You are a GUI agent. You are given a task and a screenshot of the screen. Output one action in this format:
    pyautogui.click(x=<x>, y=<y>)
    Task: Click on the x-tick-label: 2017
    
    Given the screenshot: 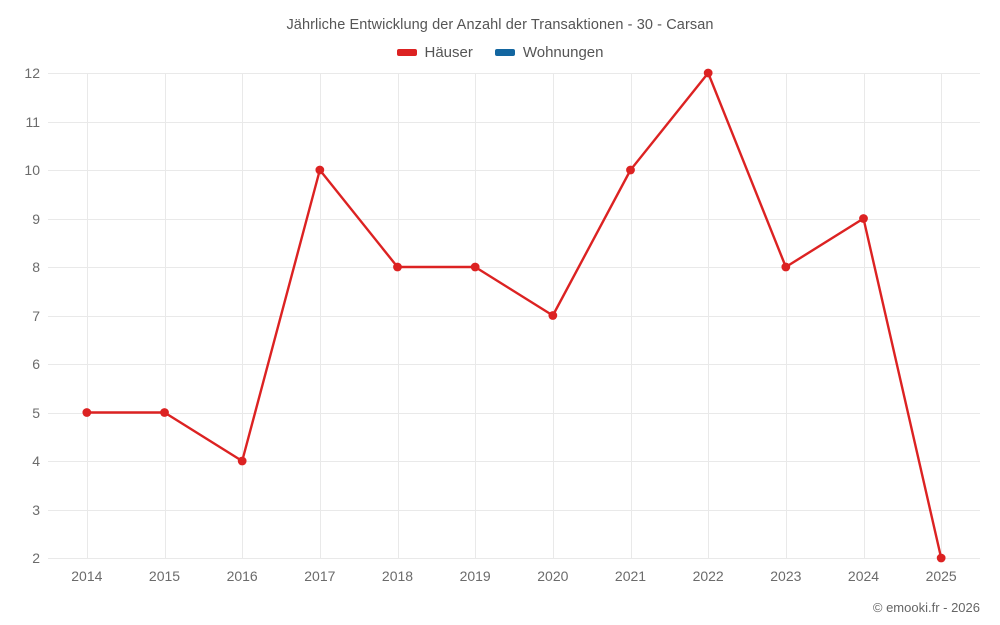 What is the action you would take?
    pyautogui.click(x=320, y=576)
    